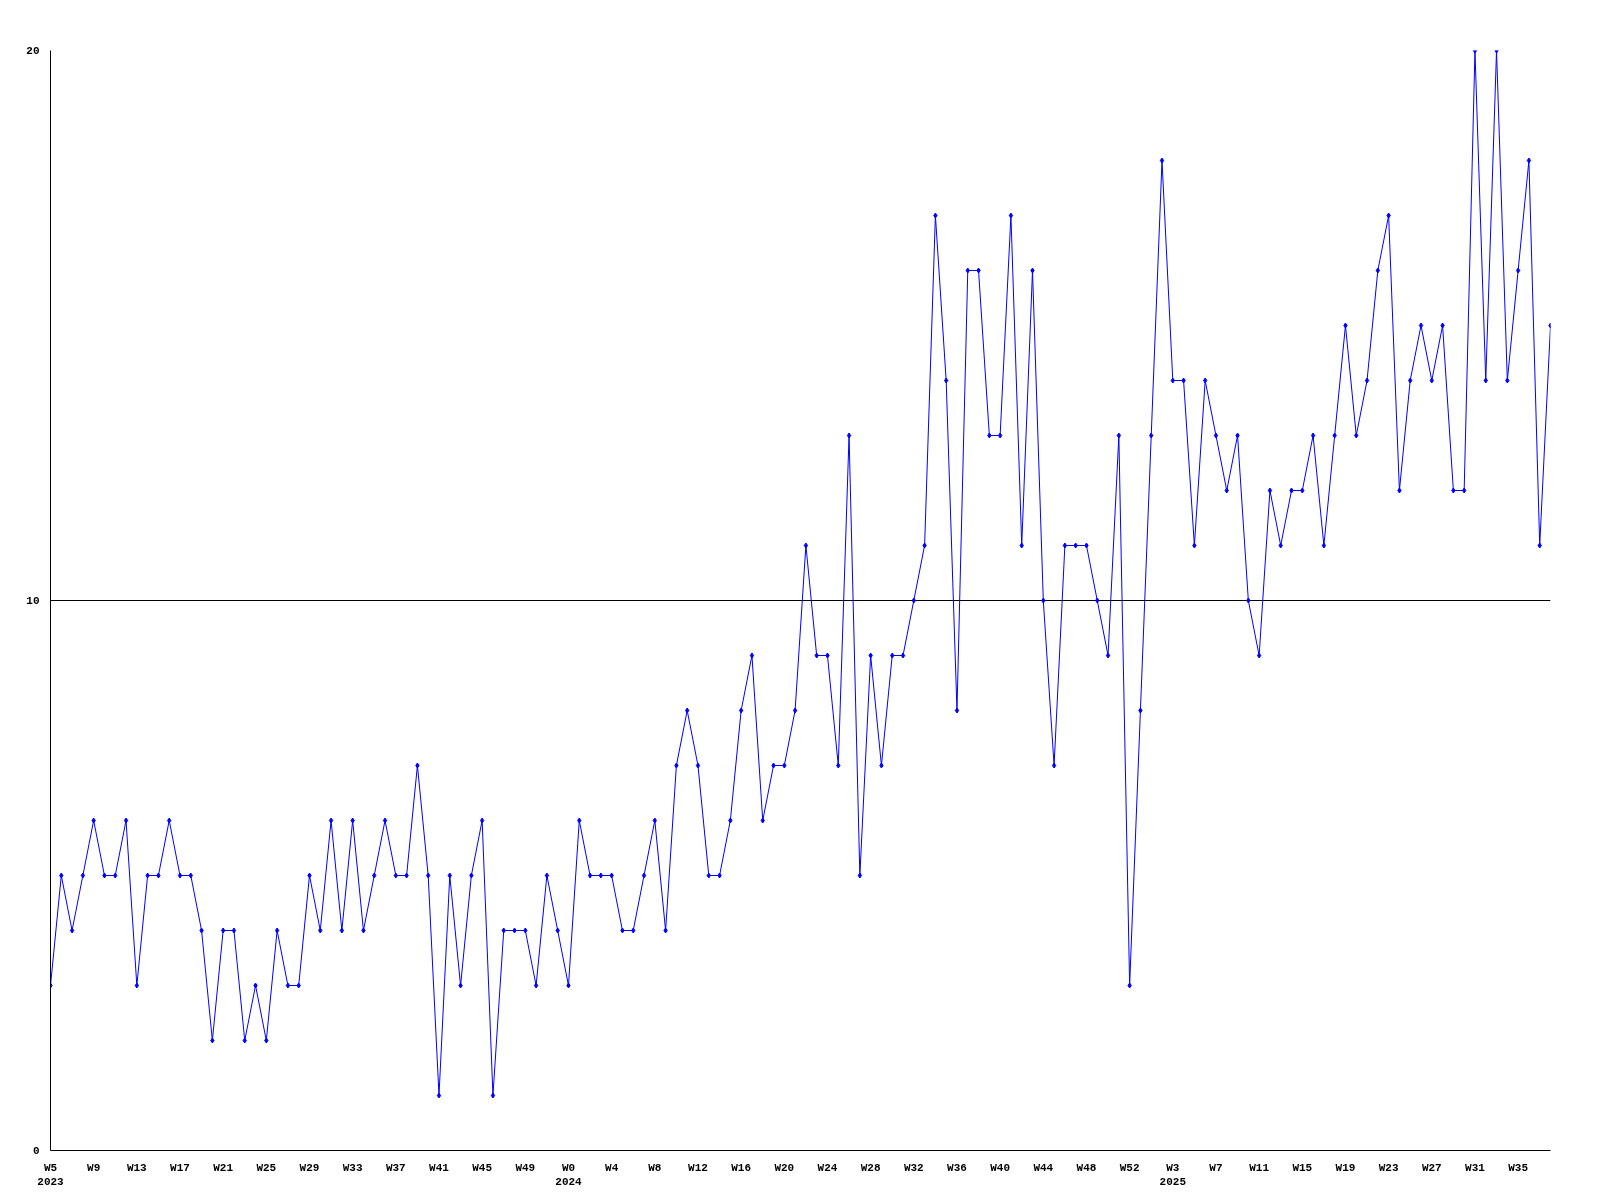  I want to click on x-tick-label: W24, so click(827, 1167).